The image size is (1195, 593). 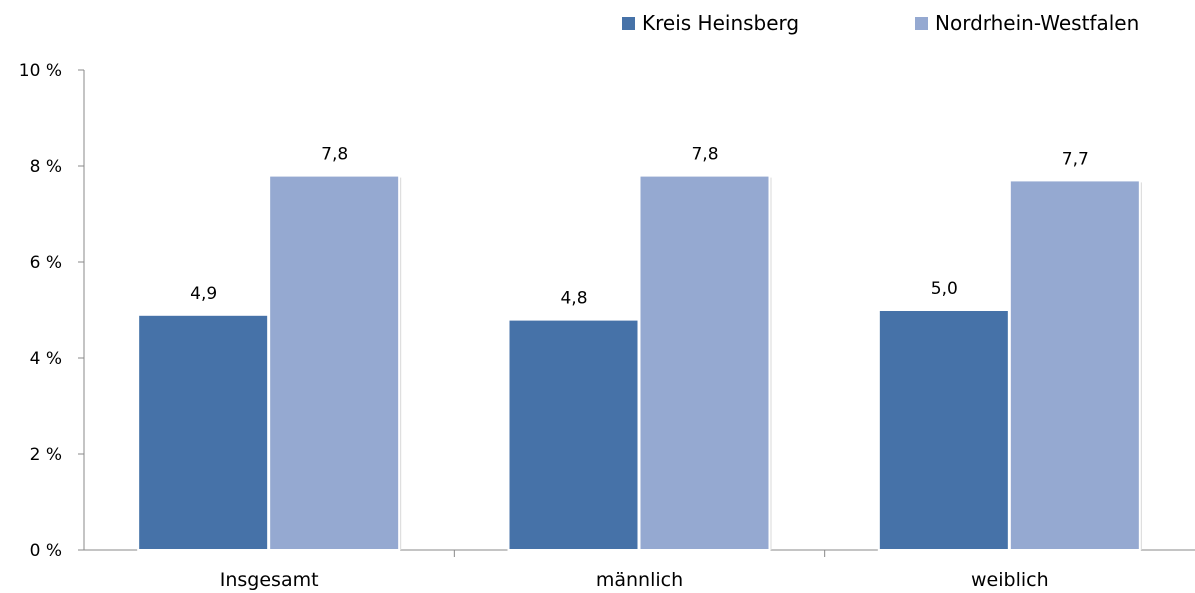 What do you see at coordinates (46, 359) in the screenshot?
I see `y-tick-label: 4 %` at bounding box center [46, 359].